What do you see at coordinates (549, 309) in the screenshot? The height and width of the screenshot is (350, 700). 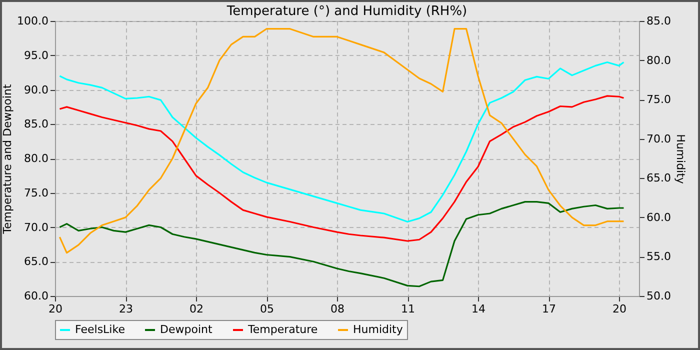 I see `x-tick-label: 17` at bounding box center [549, 309].